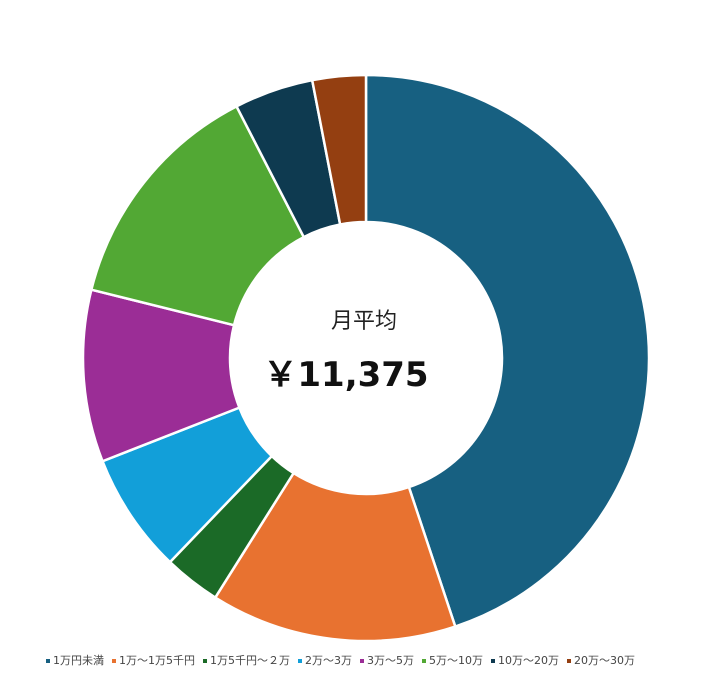 This screenshot has height=682, width=708. Describe the element at coordinates (456, 660) in the screenshot. I see `legend-label-6: 5万～10万` at that location.